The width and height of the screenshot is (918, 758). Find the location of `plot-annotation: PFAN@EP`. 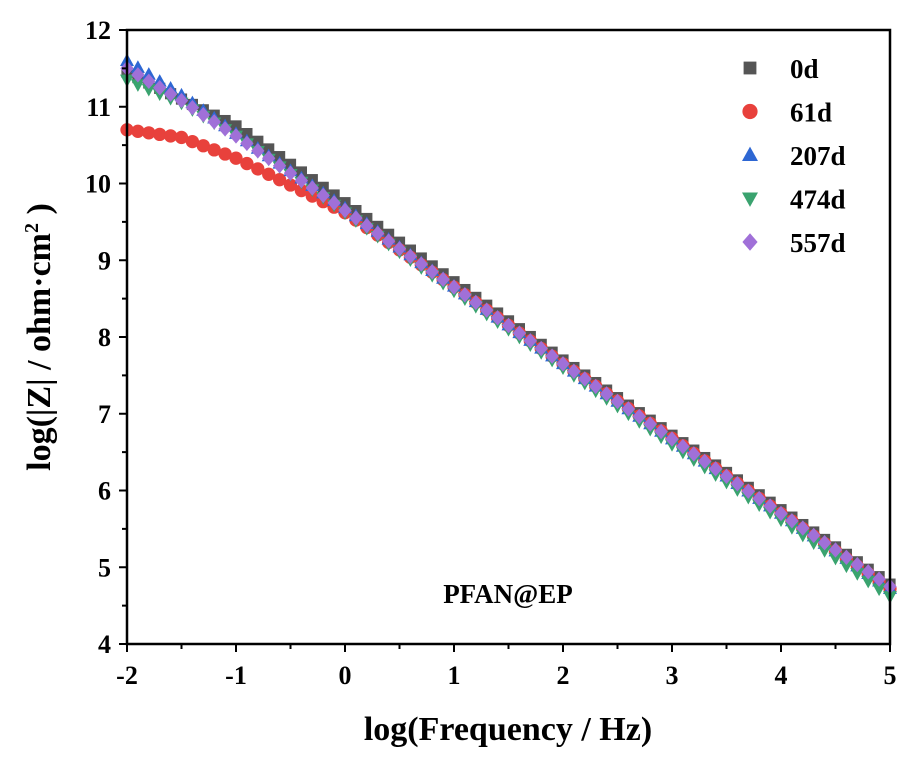

plot-annotation: PFAN@EP is located at coordinates (508, 594).